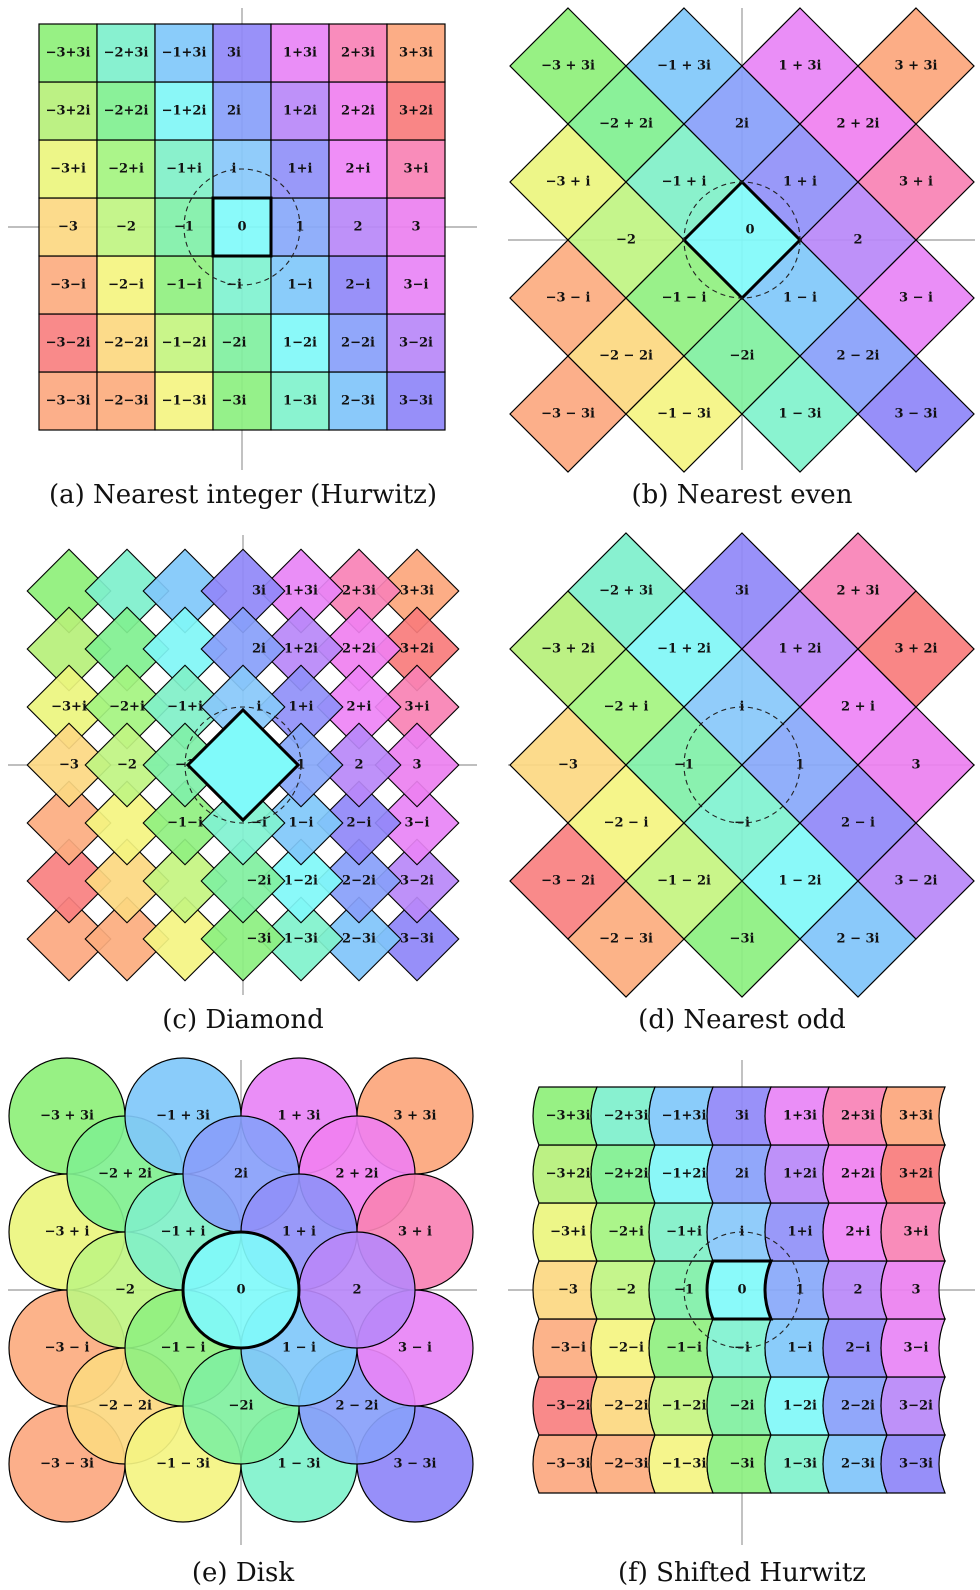 This screenshot has width=980, height=1590. I want to click on label-c-1_m1: 1−𝐢, so click(301, 823).